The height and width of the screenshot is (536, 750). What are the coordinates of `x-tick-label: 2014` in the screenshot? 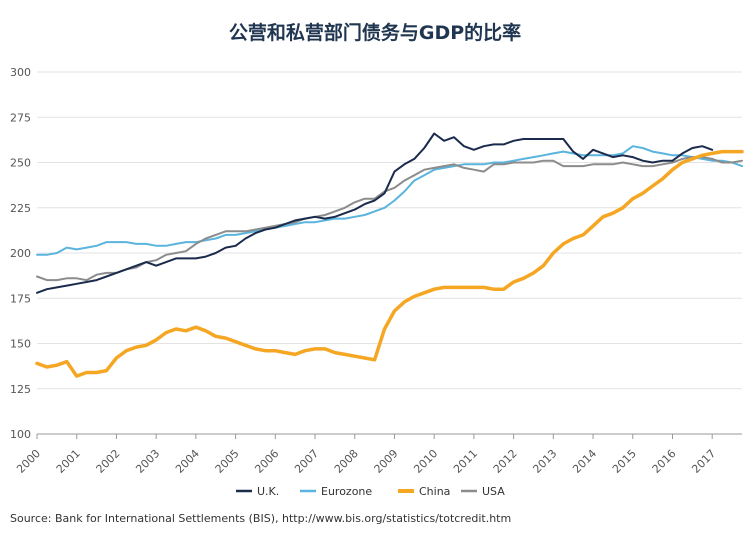 It's located at (584, 461).